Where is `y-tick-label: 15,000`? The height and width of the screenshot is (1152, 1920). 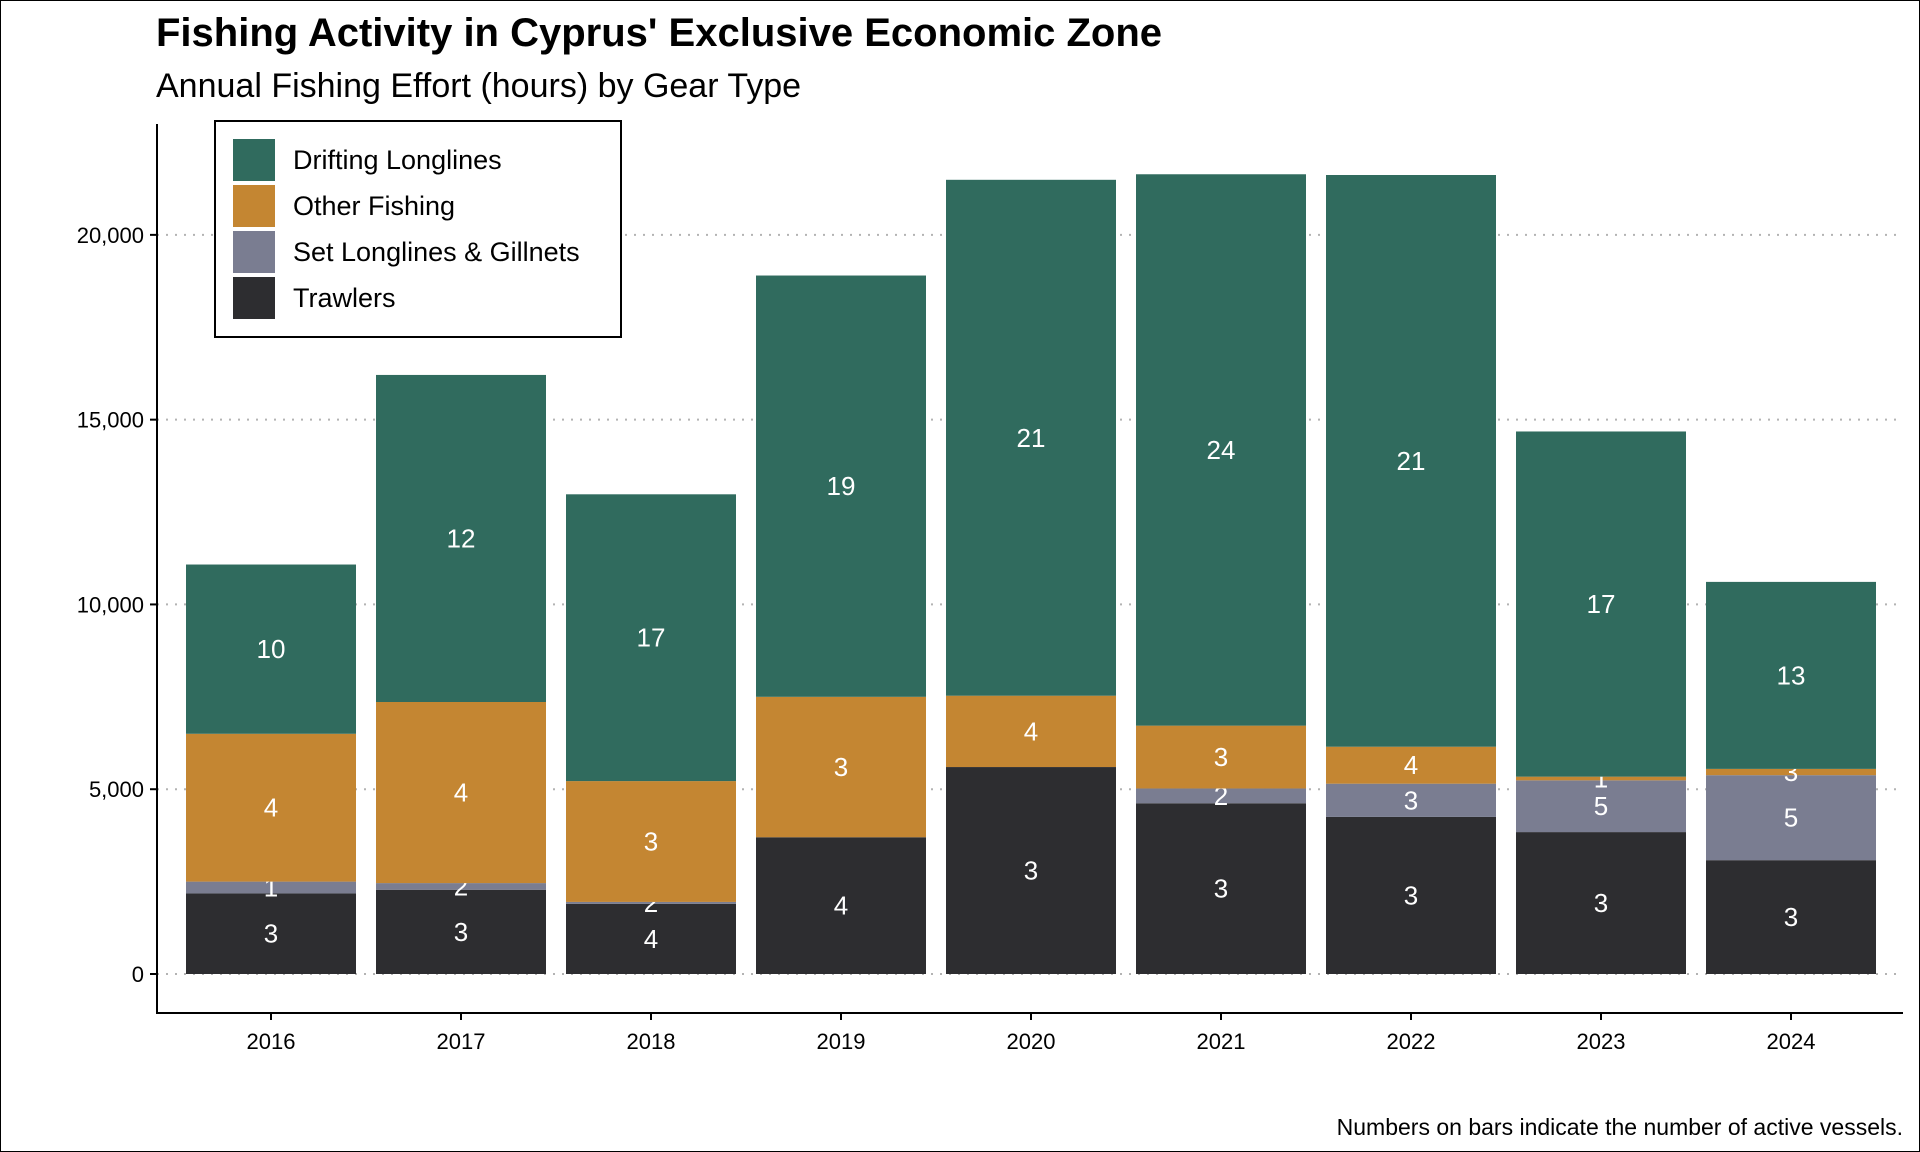 y-tick-label: 15,000 is located at coordinates (110, 420).